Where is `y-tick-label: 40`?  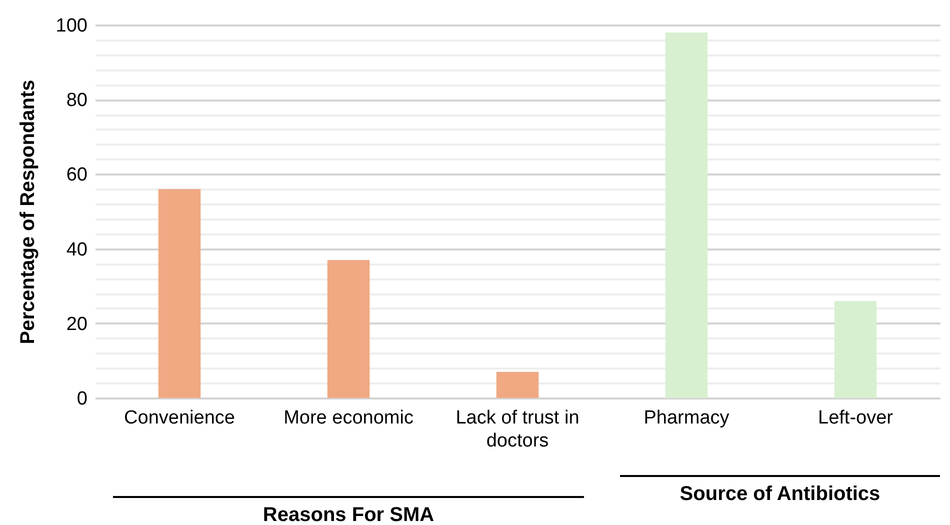
y-tick-label: 40 is located at coordinates (77, 249).